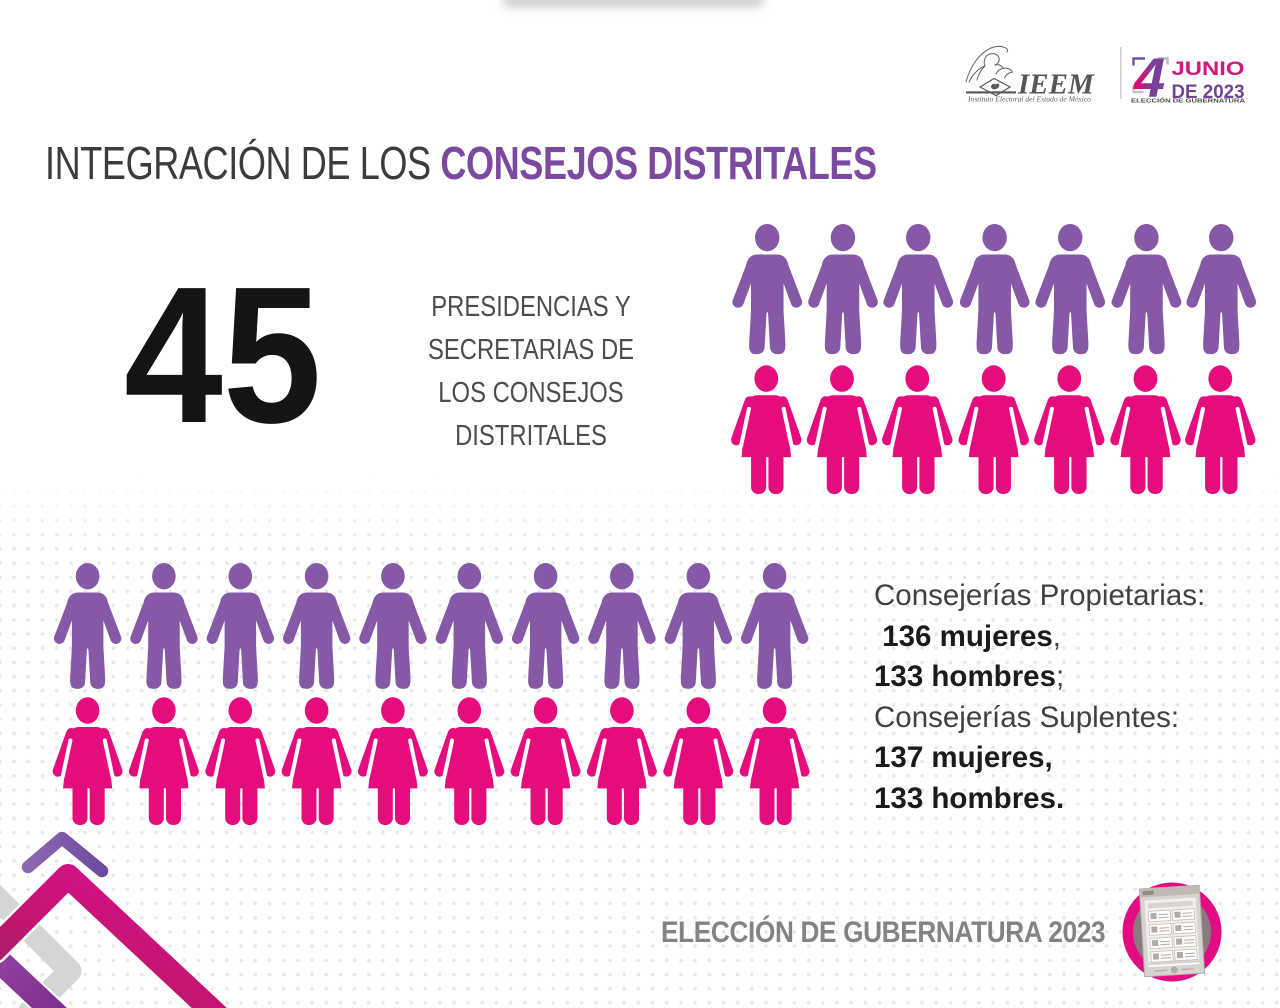 This screenshot has width=1280, height=1008. I want to click on svg-text: JUNIO, so click(1208, 69).